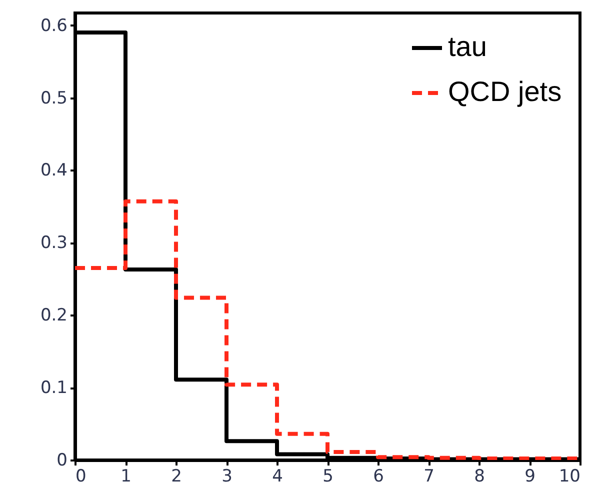 Image resolution: width=589 pixels, height=488 pixels. Describe the element at coordinates (81, 476) in the screenshot. I see `x-tick-label: 0` at that location.